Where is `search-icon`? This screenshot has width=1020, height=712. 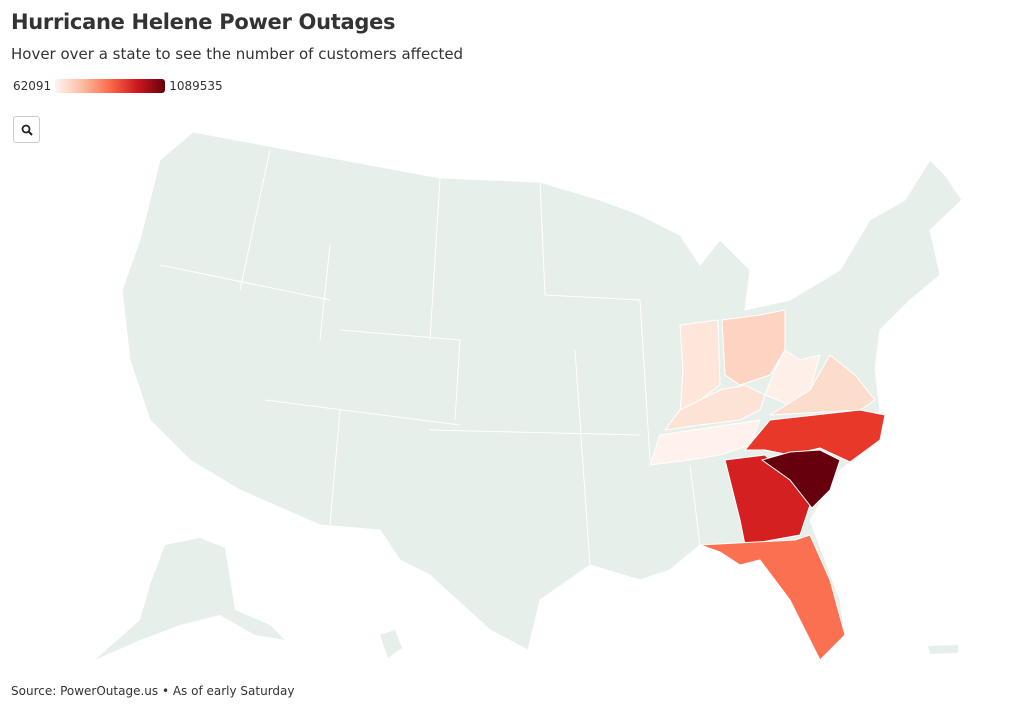
search-icon is located at coordinates (27, 130).